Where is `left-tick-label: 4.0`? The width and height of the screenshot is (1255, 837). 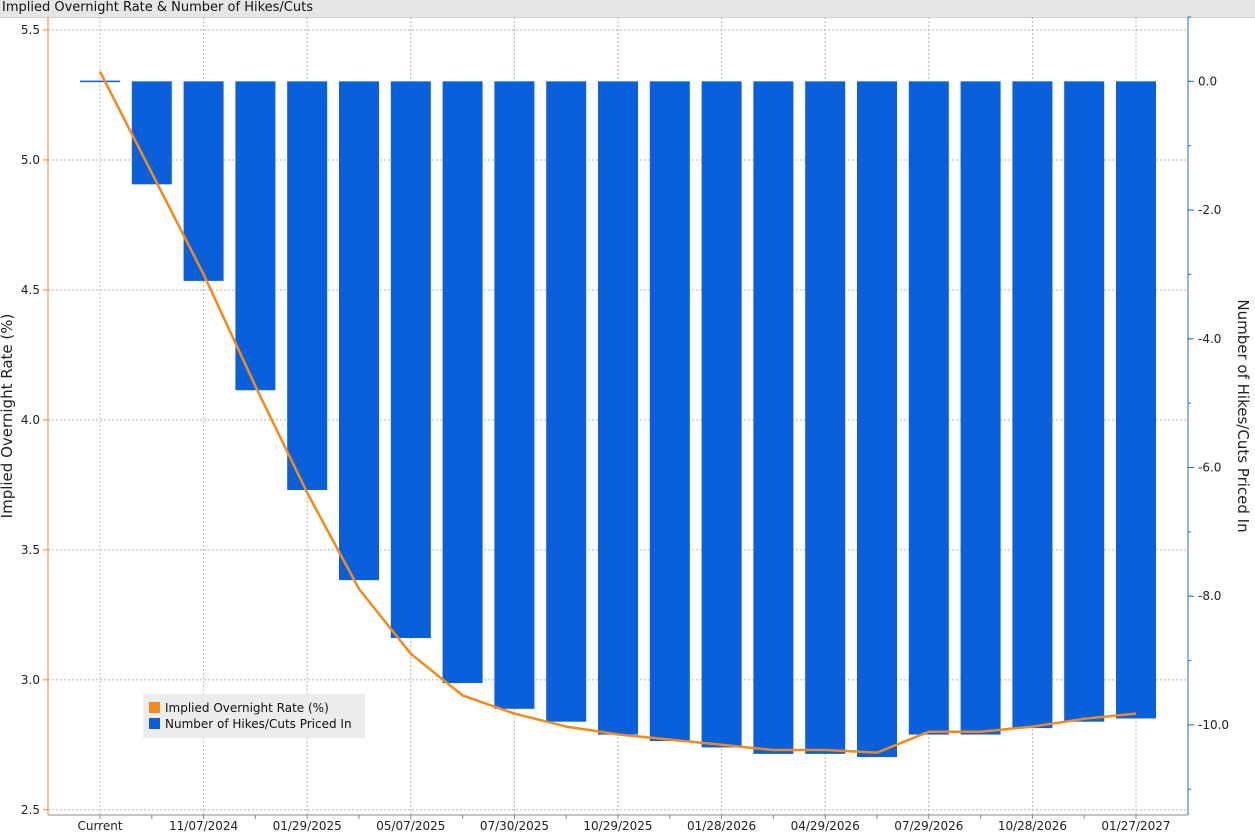
left-tick-label: 4.0 is located at coordinates (30, 420).